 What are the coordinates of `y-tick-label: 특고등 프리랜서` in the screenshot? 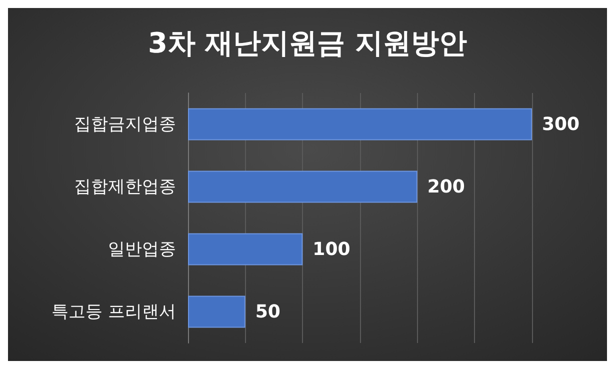 It's located at (114, 312).